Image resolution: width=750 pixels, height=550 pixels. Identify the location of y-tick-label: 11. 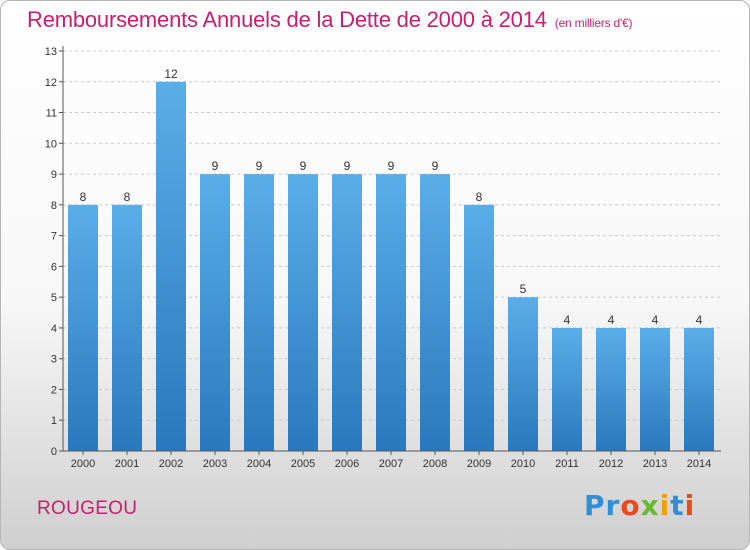
(51, 114).